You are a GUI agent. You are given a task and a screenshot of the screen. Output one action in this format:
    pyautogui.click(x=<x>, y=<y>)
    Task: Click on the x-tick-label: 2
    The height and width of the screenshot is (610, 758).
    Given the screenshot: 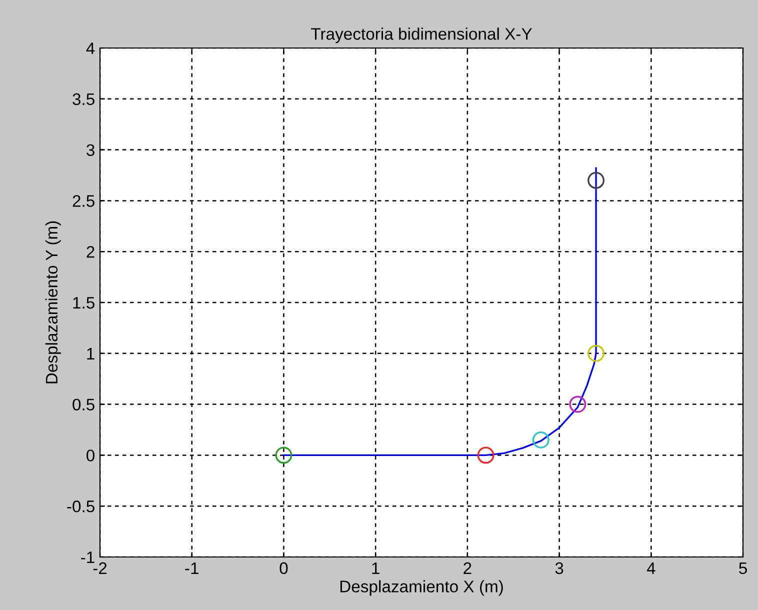 What is the action you would take?
    pyautogui.click(x=468, y=568)
    